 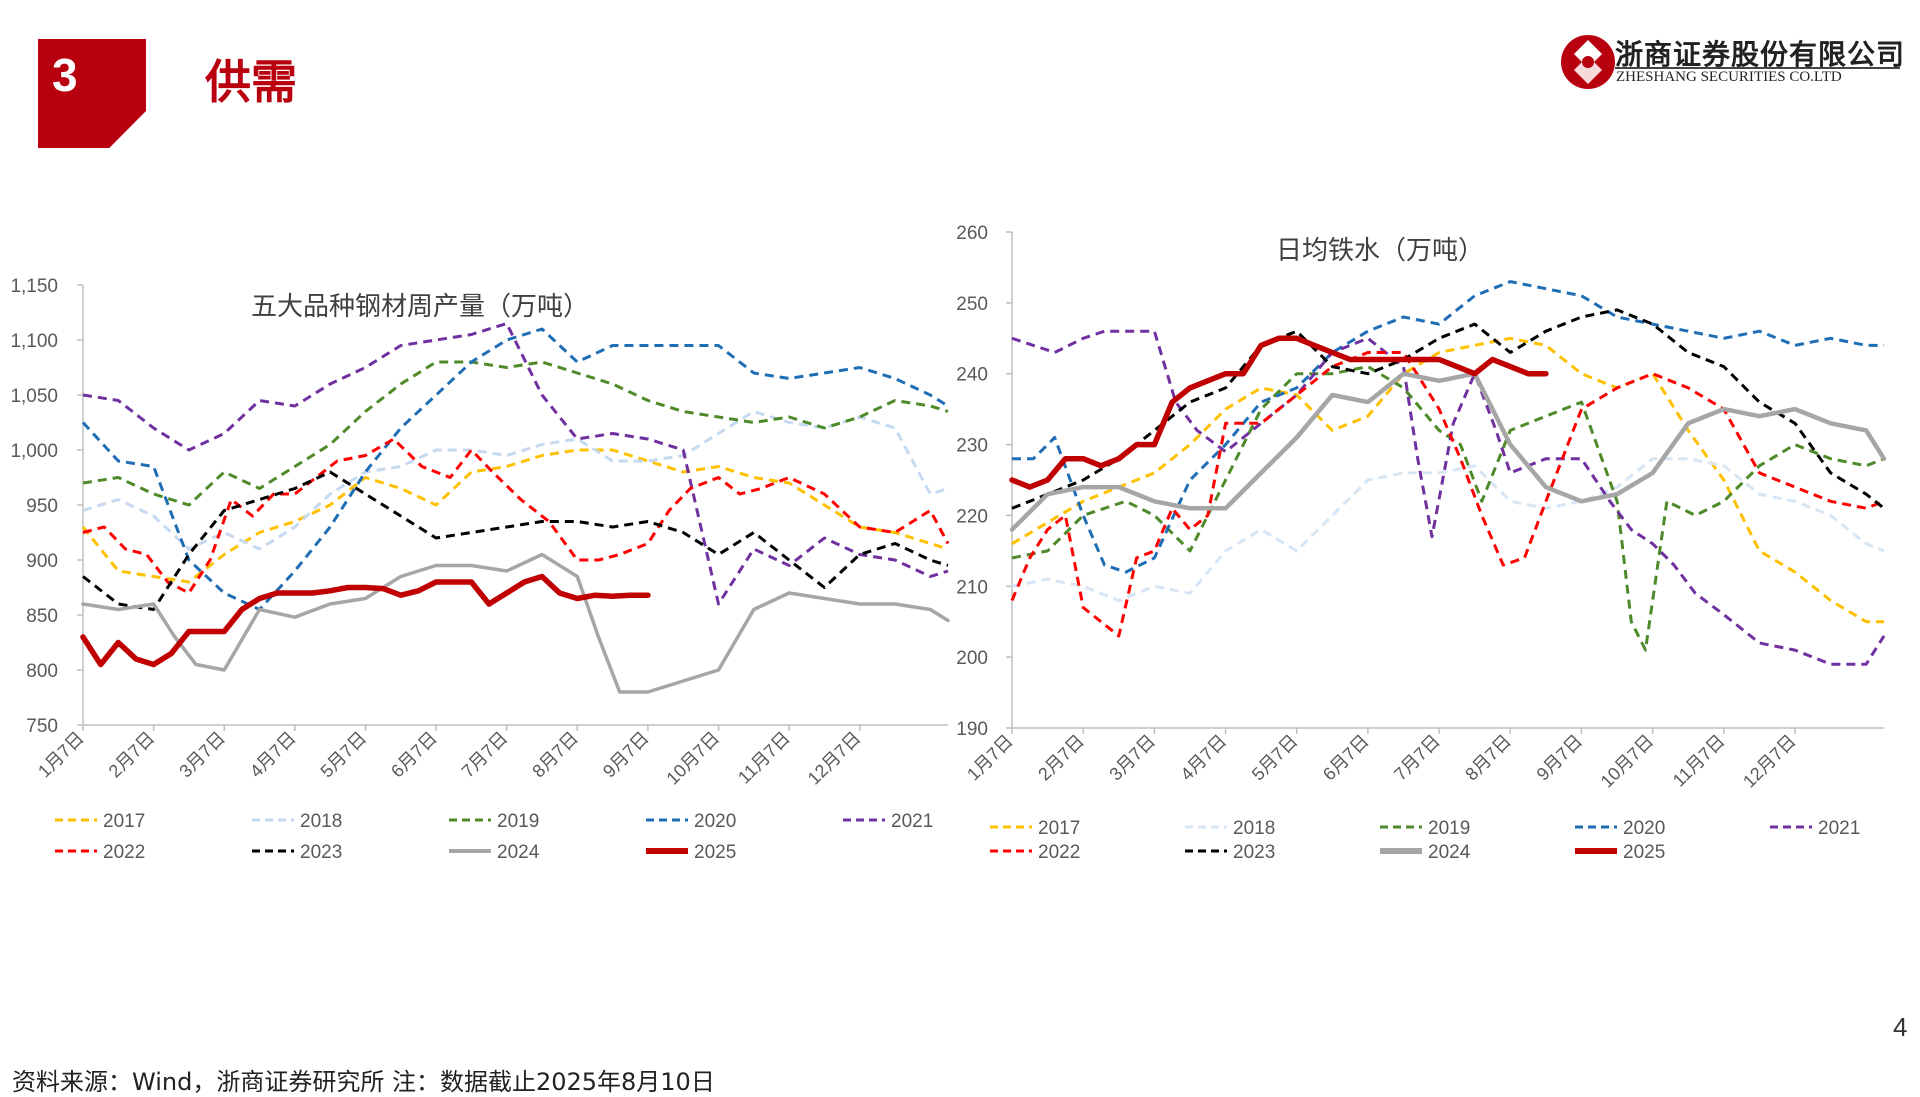 I want to click on section-title: 供需, so click(x=251, y=82).